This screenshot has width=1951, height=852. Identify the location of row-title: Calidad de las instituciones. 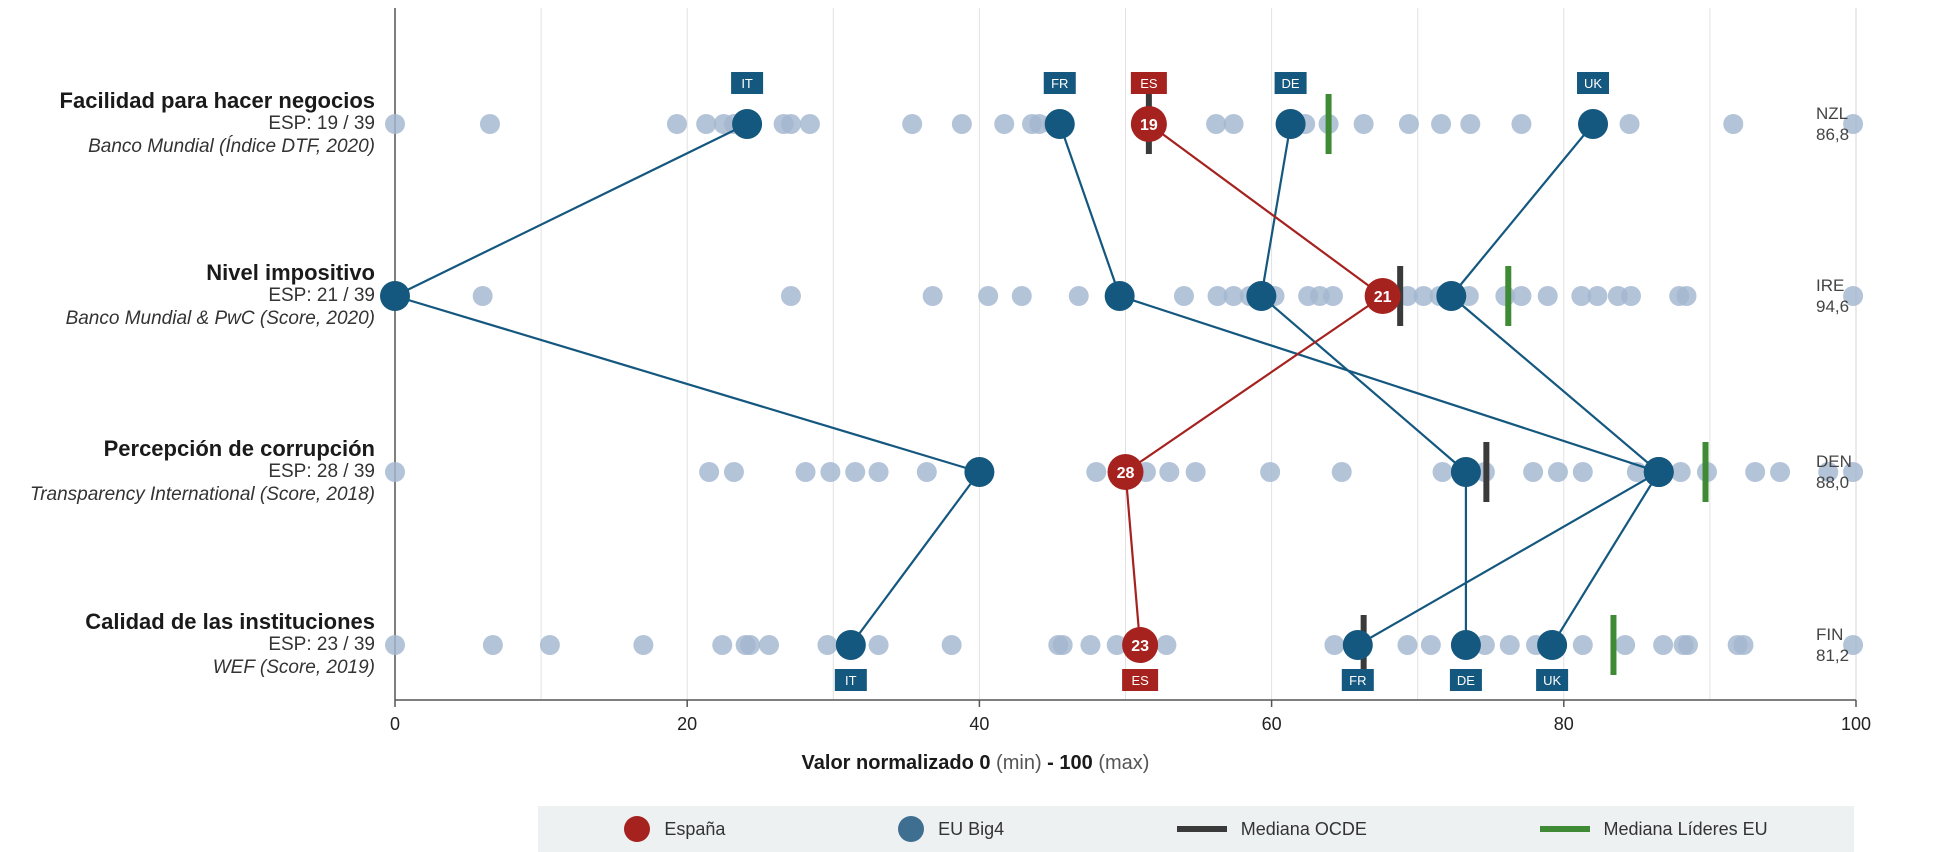
(230, 621).